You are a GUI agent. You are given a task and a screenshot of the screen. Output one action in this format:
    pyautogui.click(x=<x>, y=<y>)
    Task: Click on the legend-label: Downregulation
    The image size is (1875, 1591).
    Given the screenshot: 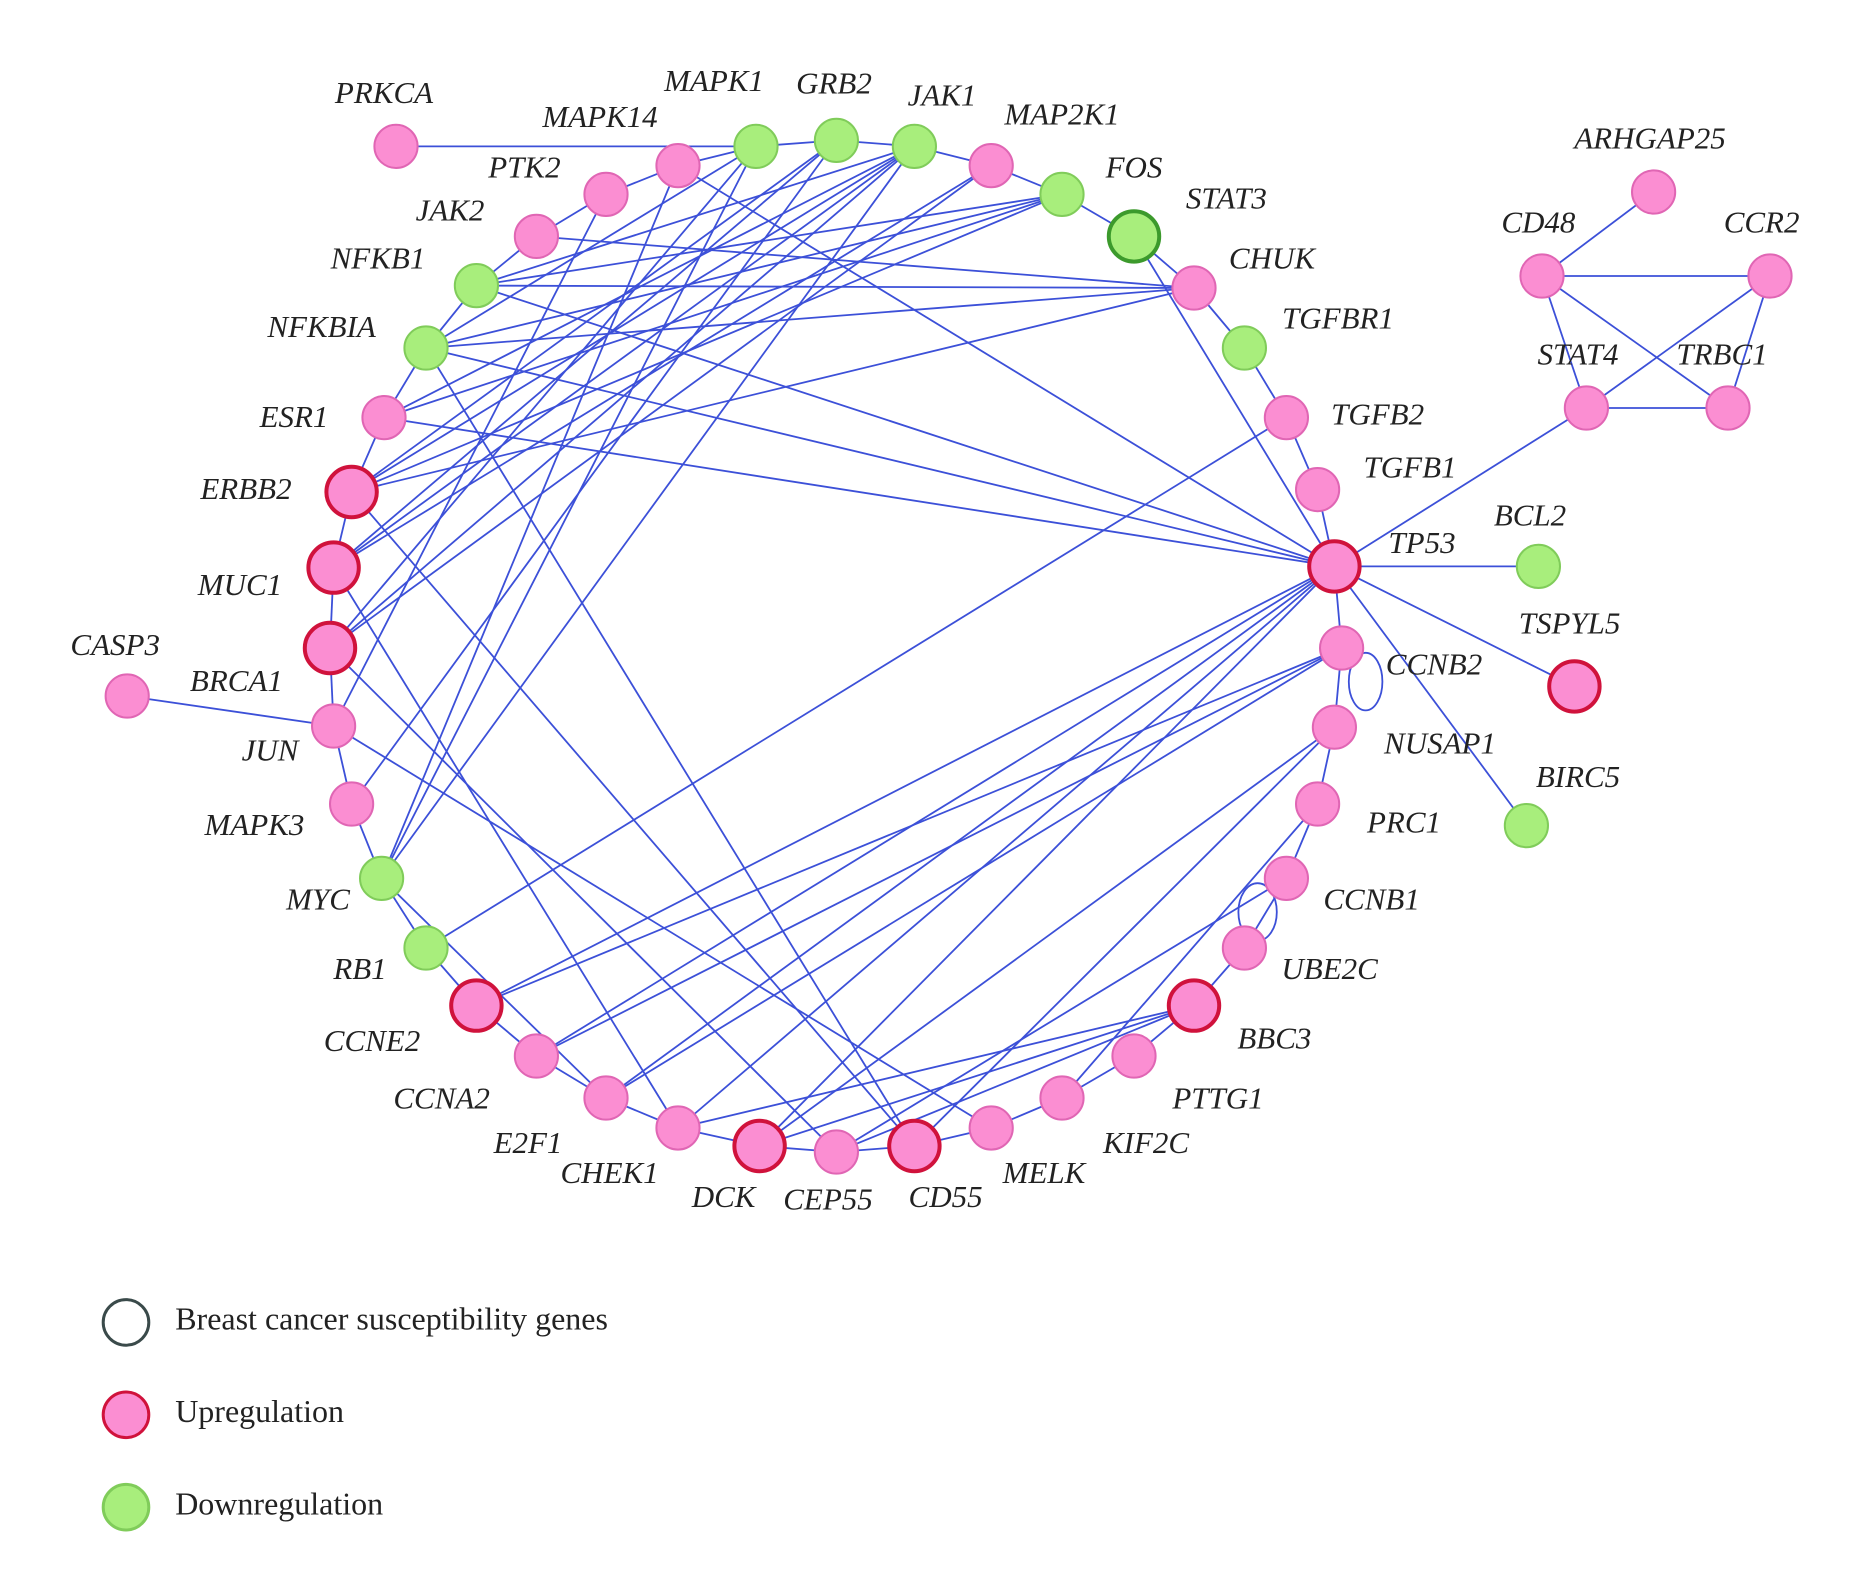 What is the action you would take?
    pyautogui.click(x=279, y=1504)
    